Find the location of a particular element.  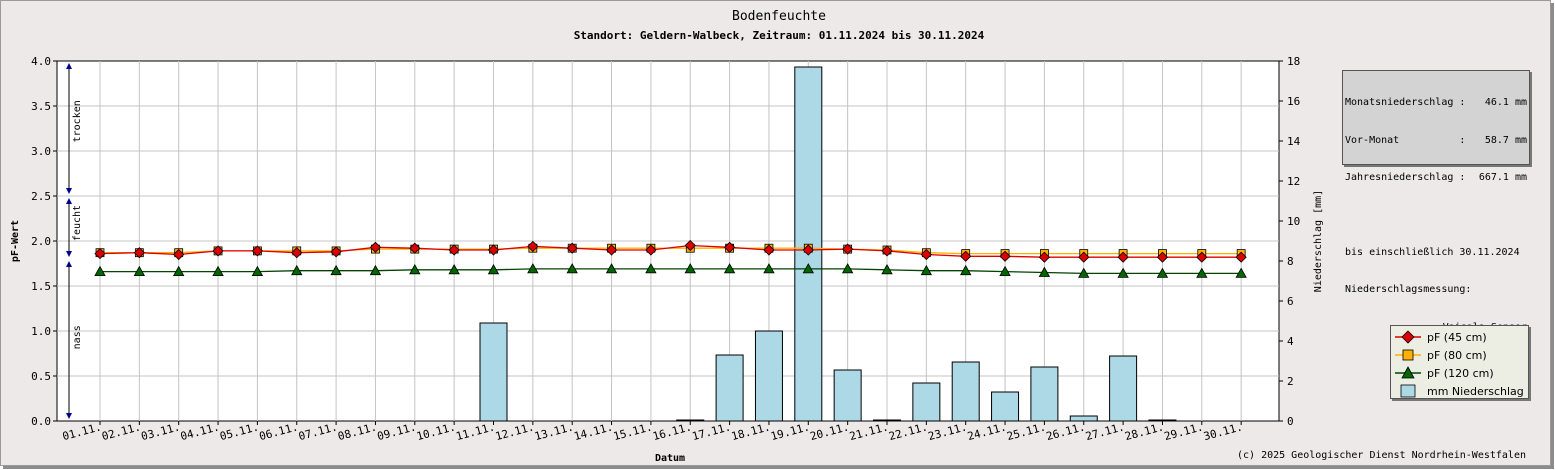

y-right-tick-label: 14 is located at coordinates (1294, 141).